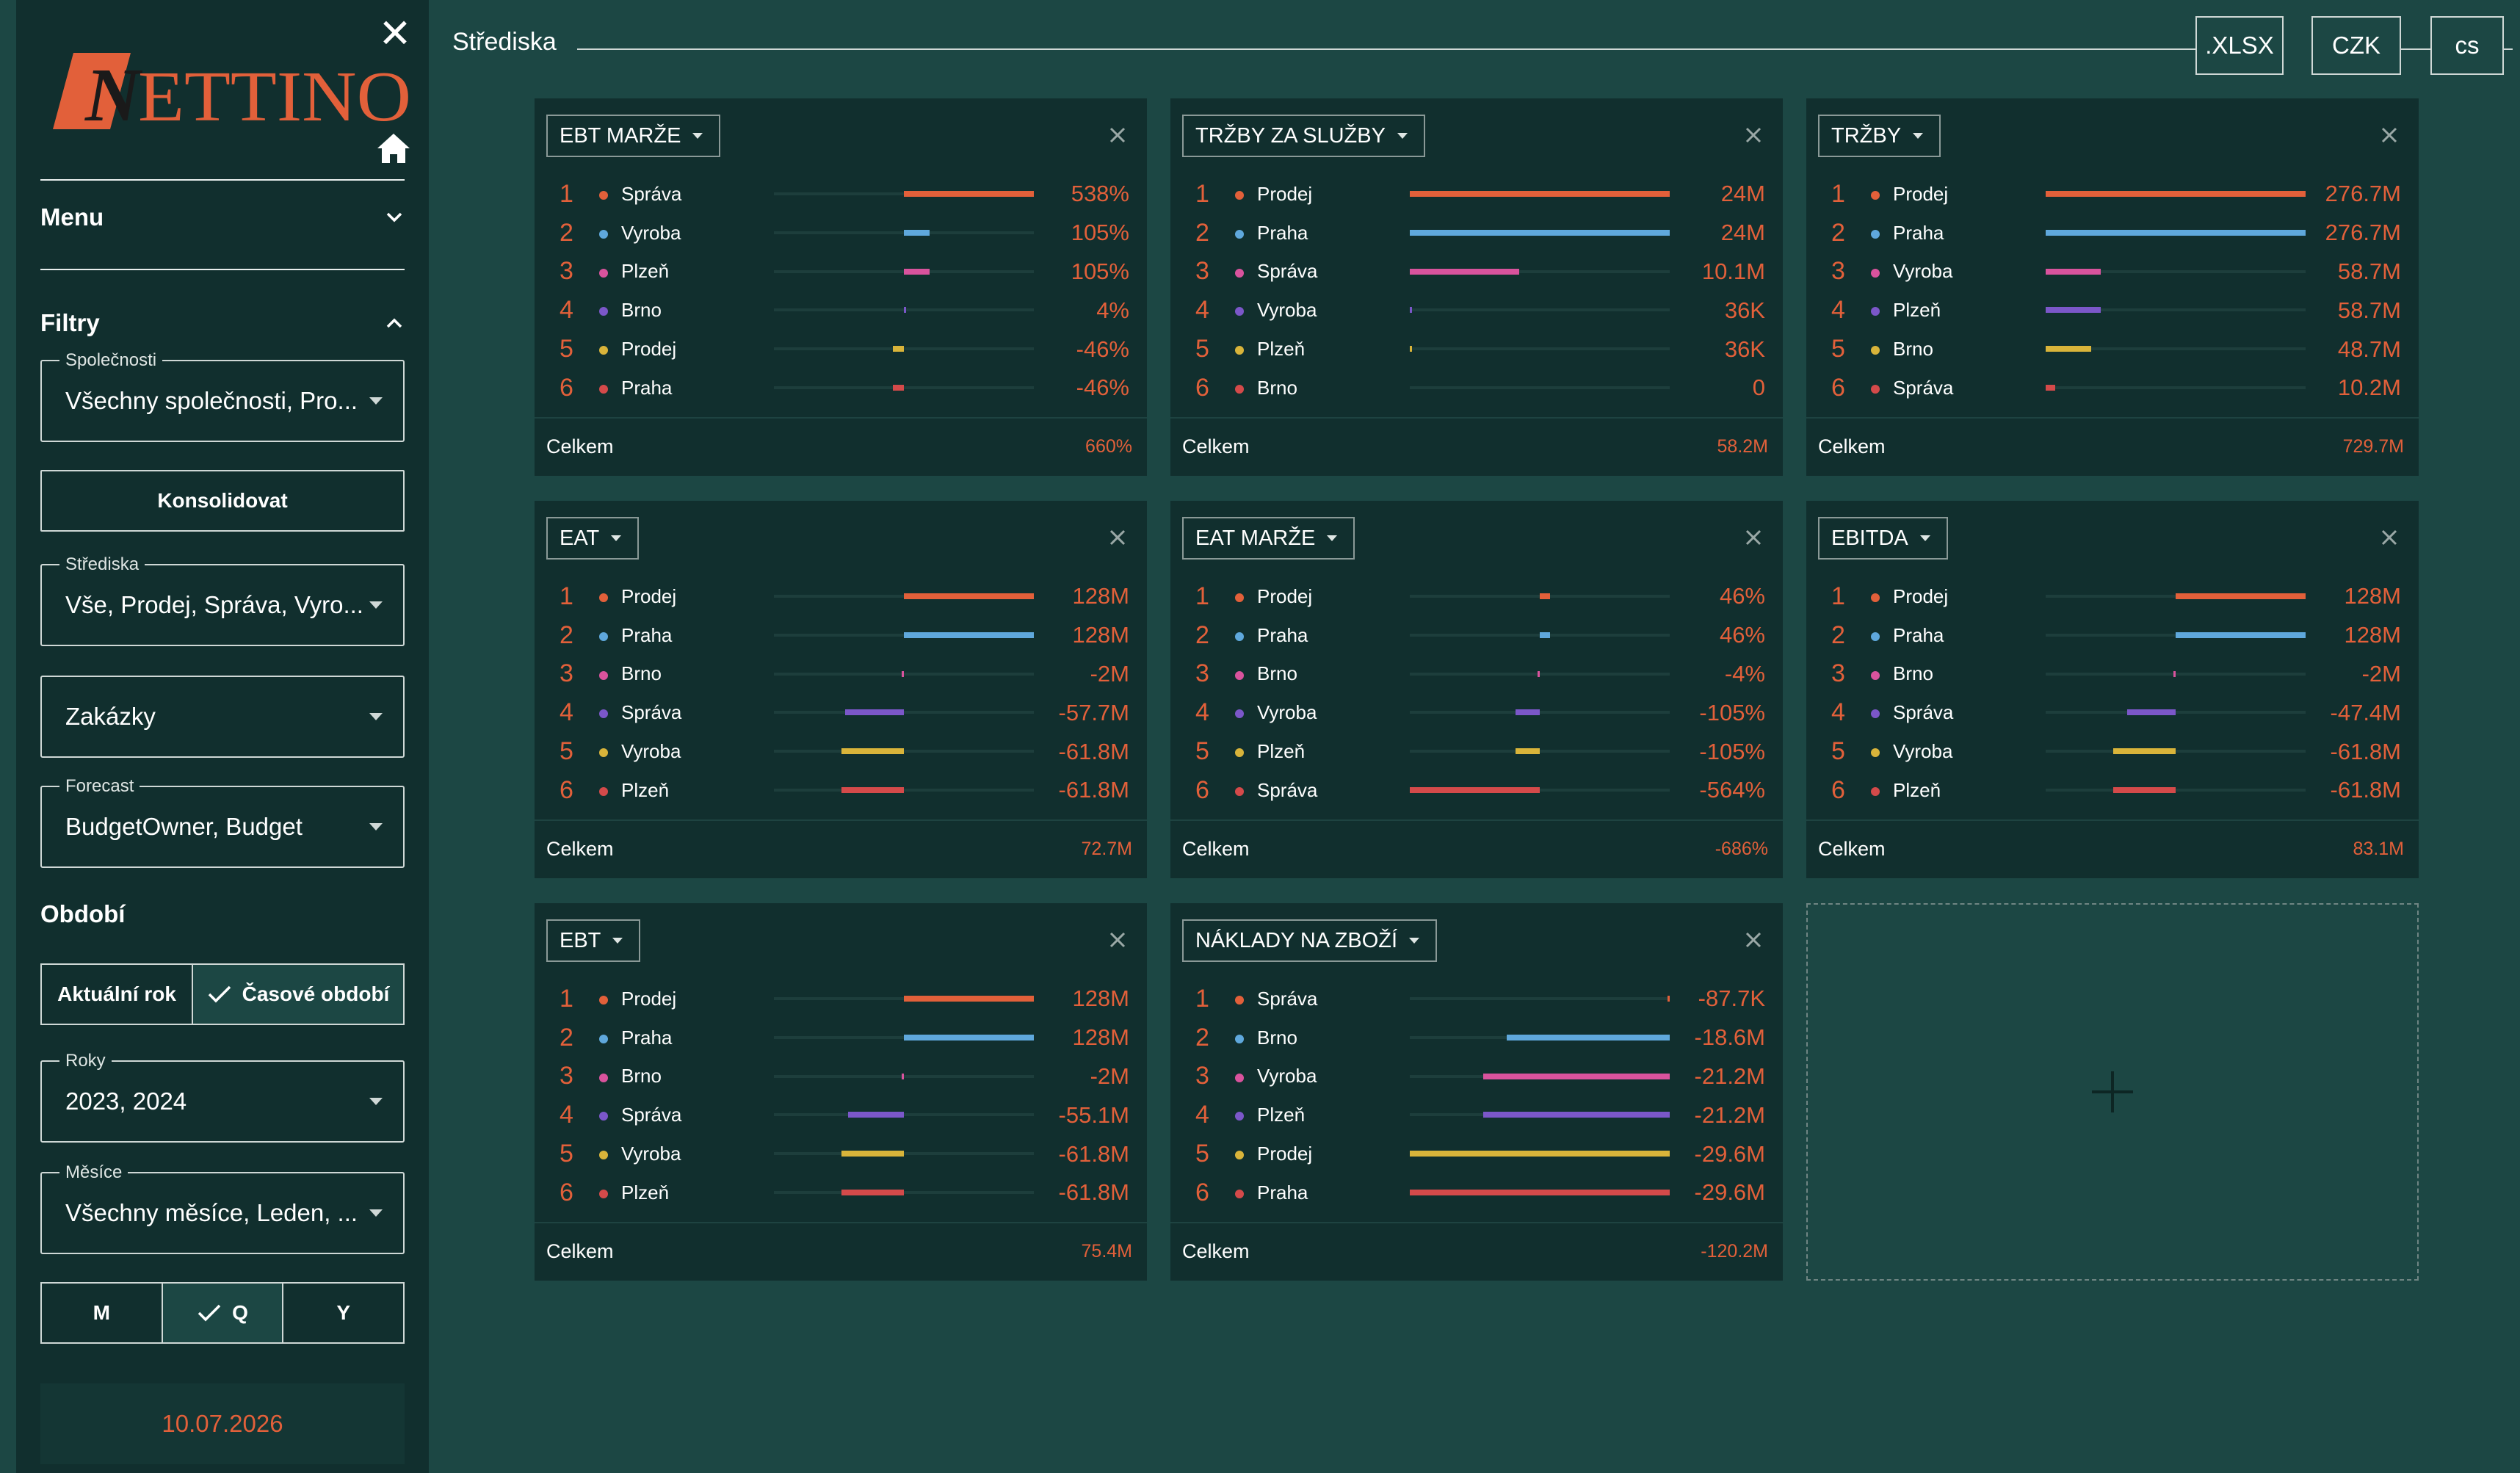  Describe the element at coordinates (343, 1313) in the screenshot. I see `granularity-y-option: Y` at that location.